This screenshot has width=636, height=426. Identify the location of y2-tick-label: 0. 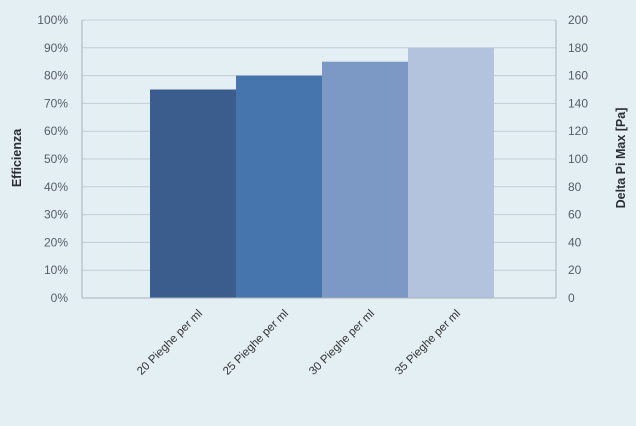
(571, 298).